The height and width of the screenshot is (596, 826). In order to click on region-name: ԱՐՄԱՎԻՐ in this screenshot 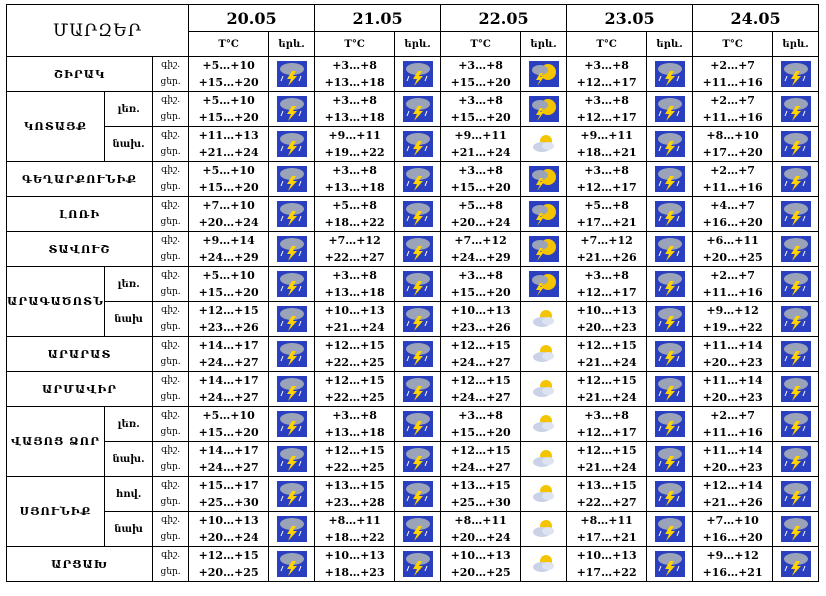, I will do `click(79, 389)`.